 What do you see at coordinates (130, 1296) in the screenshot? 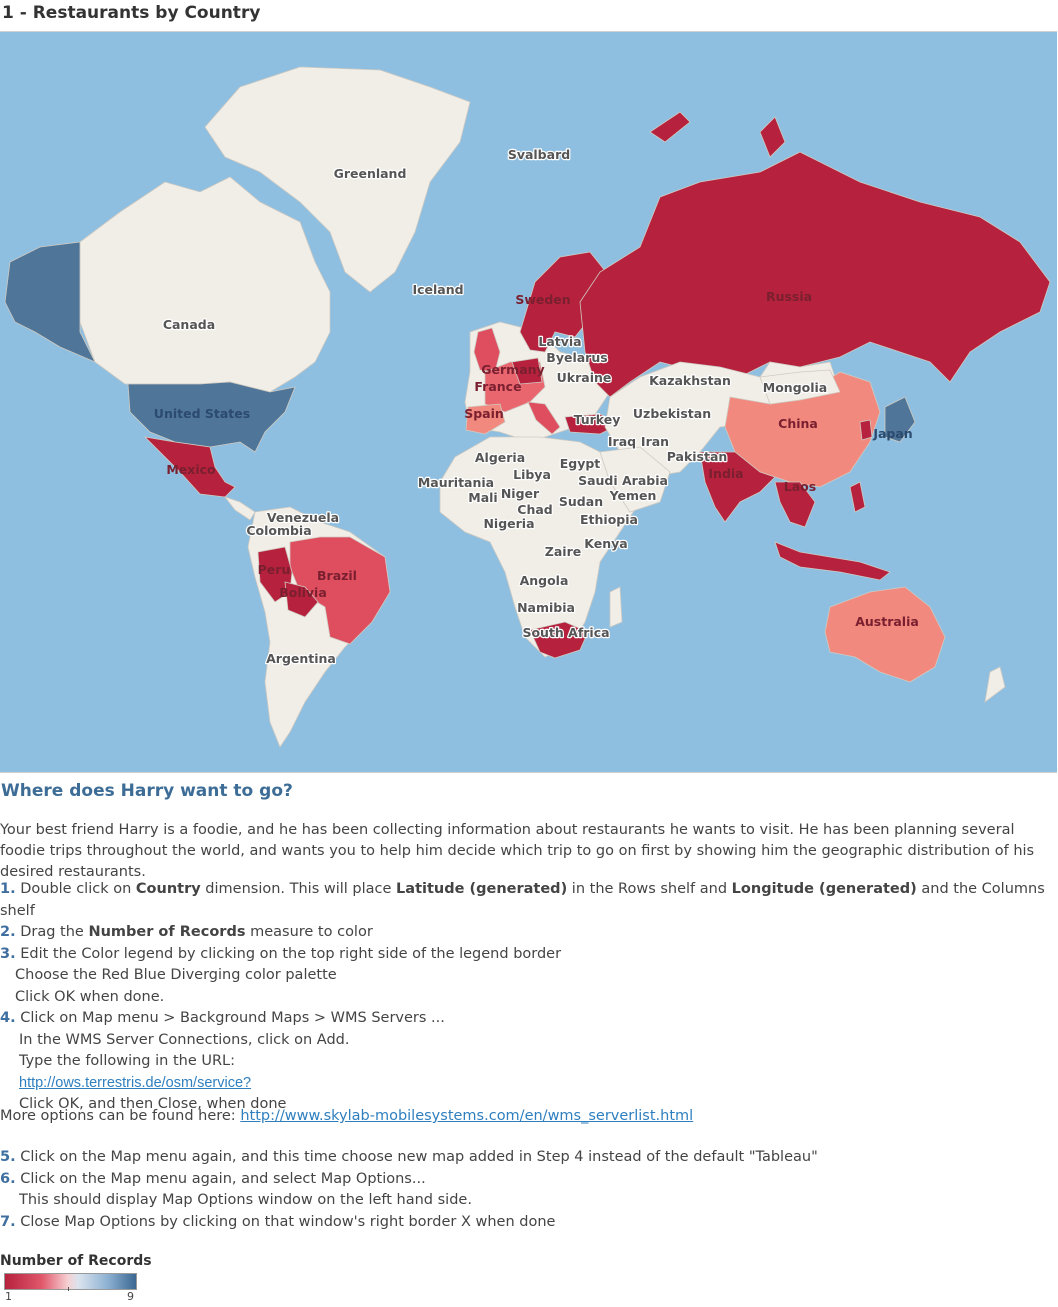
I see `legend-max-value: 9` at bounding box center [130, 1296].